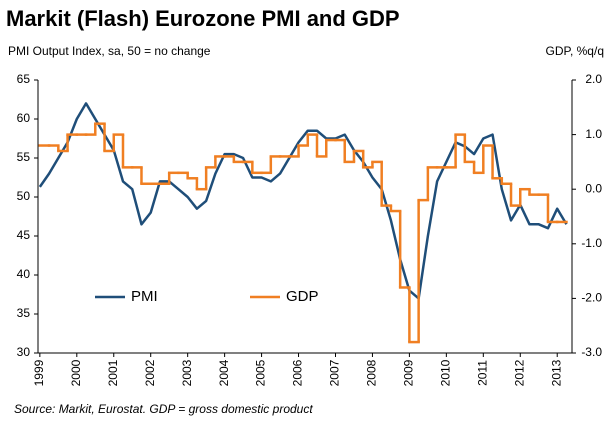 This screenshot has height=422, width=612. Describe the element at coordinates (335, 372) in the screenshot. I see `x-tick-label: 2007` at that location.